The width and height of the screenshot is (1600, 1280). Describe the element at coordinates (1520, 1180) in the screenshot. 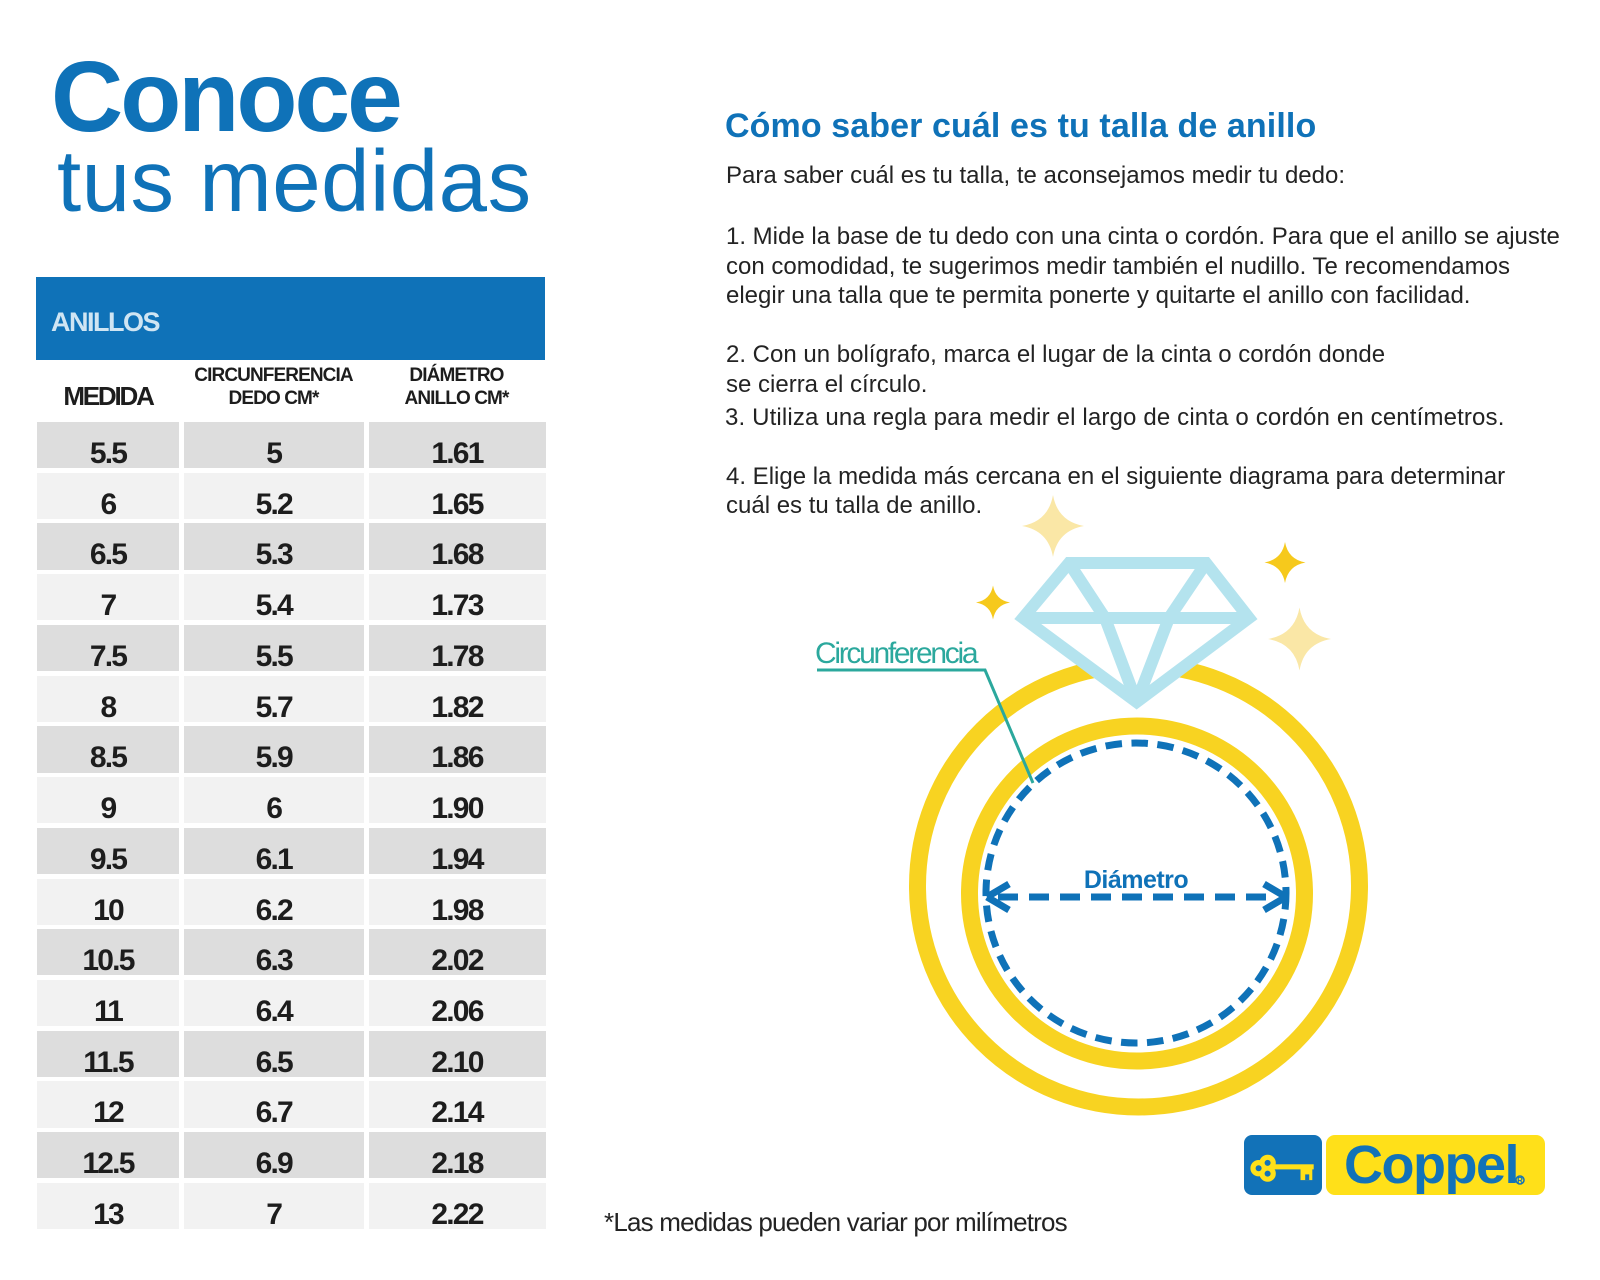

I see `svg-text: R` at that location.